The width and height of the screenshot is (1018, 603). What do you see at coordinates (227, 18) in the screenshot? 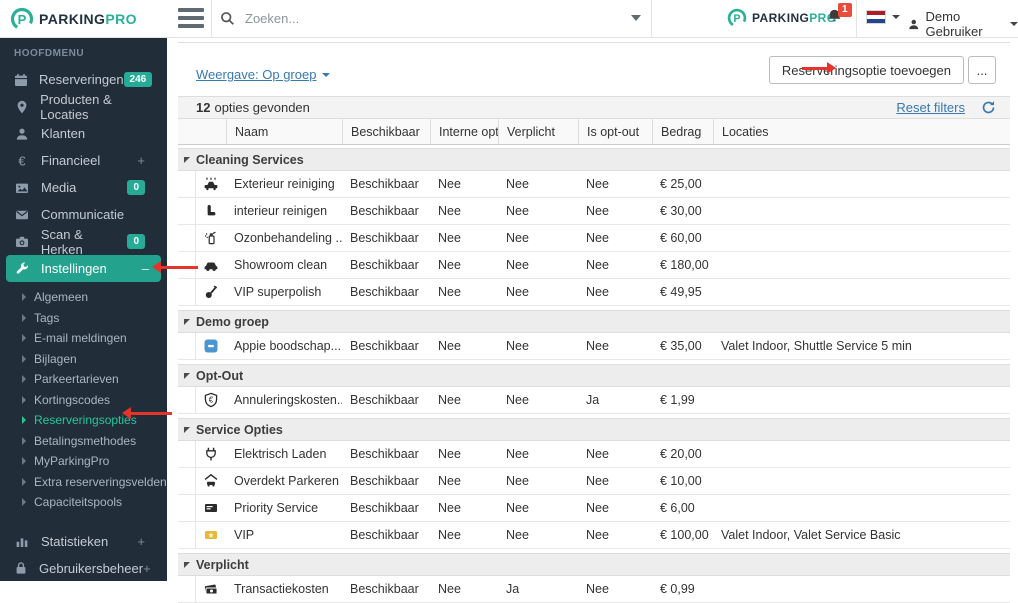
I see `search-icon` at bounding box center [227, 18].